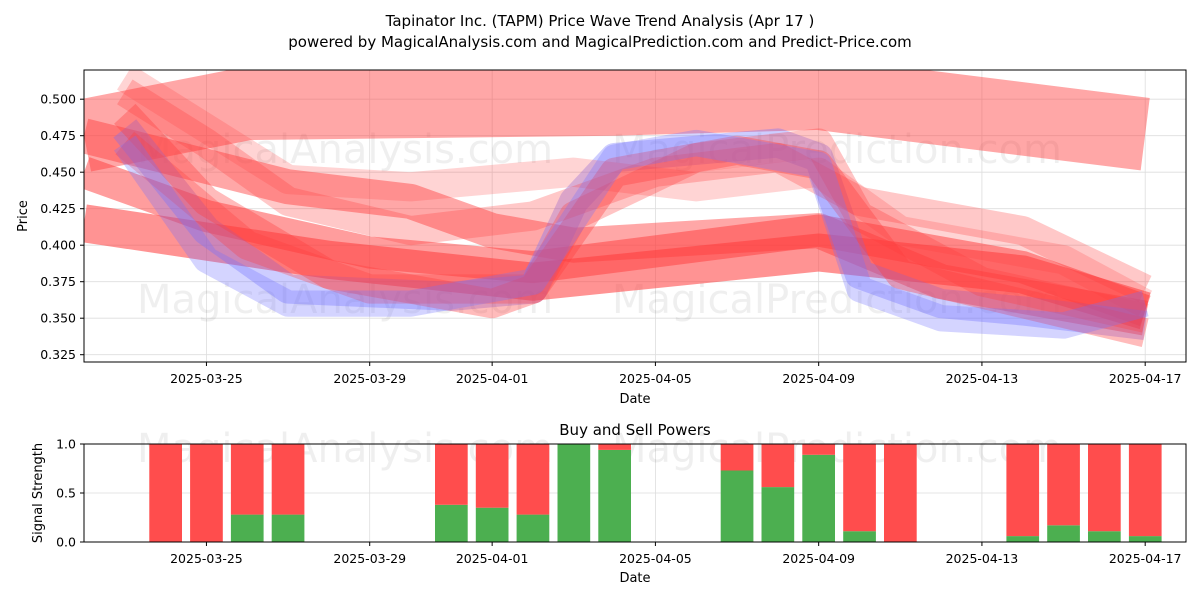 This screenshot has height=604, width=1200. Describe the element at coordinates (58, 99) in the screenshot. I see `y-tick-label: 0.500` at that location.